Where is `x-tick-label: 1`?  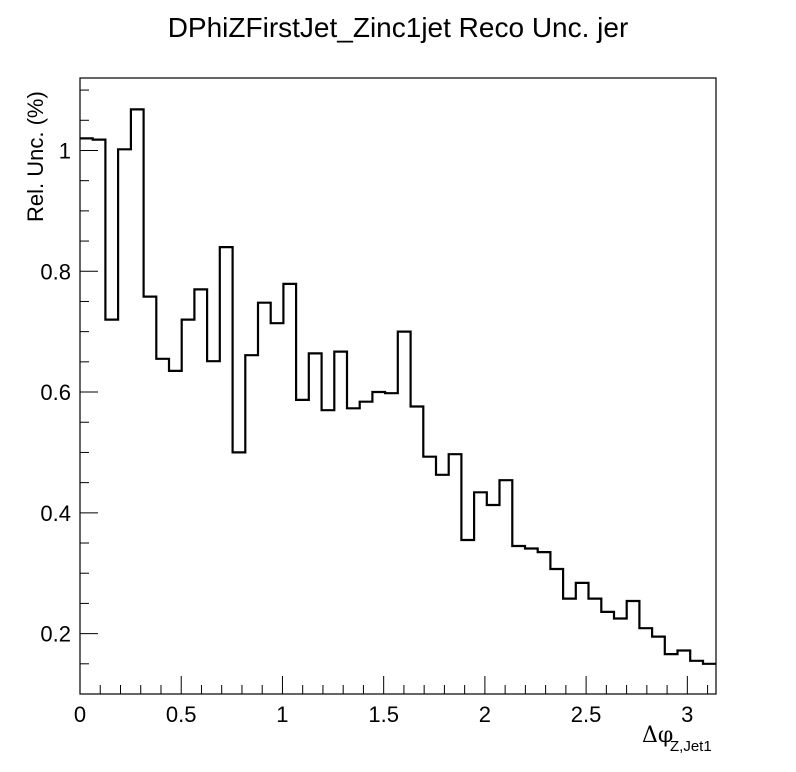
x-tick-label: 1 is located at coordinates (282, 714).